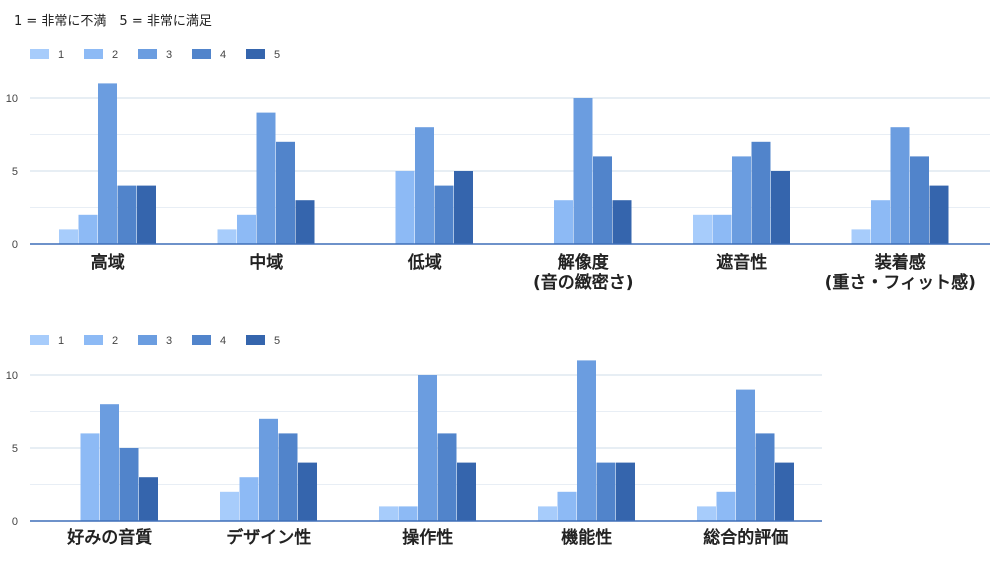 The width and height of the screenshot is (1000, 570). What do you see at coordinates (586, 537) in the screenshot?
I see `category-label: 機能性` at bounding box center [586, 537].